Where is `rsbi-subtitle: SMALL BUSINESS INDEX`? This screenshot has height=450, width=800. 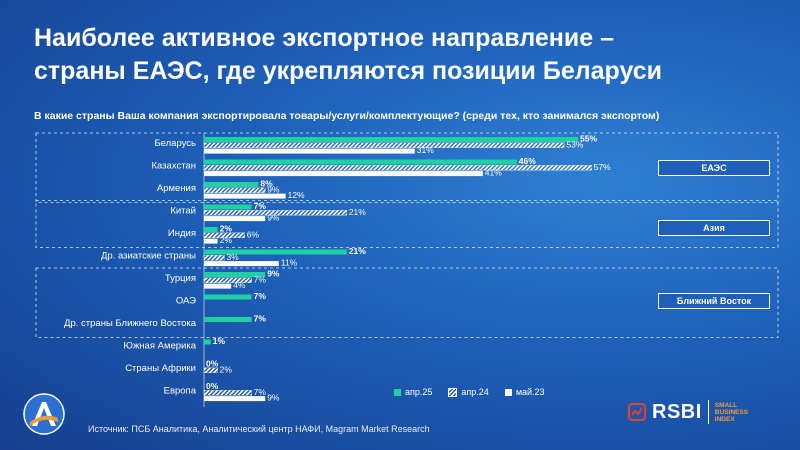
rsbi-subtitle: SMALL BUSINESS INDEX is located at coordinates (731, 412).